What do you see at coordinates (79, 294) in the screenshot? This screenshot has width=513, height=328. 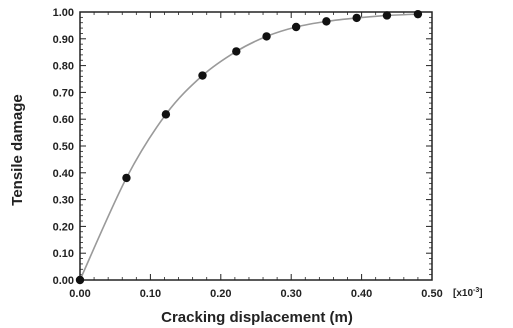 I see `x-tick-label: 0.00` at bounding box center [79, 294].